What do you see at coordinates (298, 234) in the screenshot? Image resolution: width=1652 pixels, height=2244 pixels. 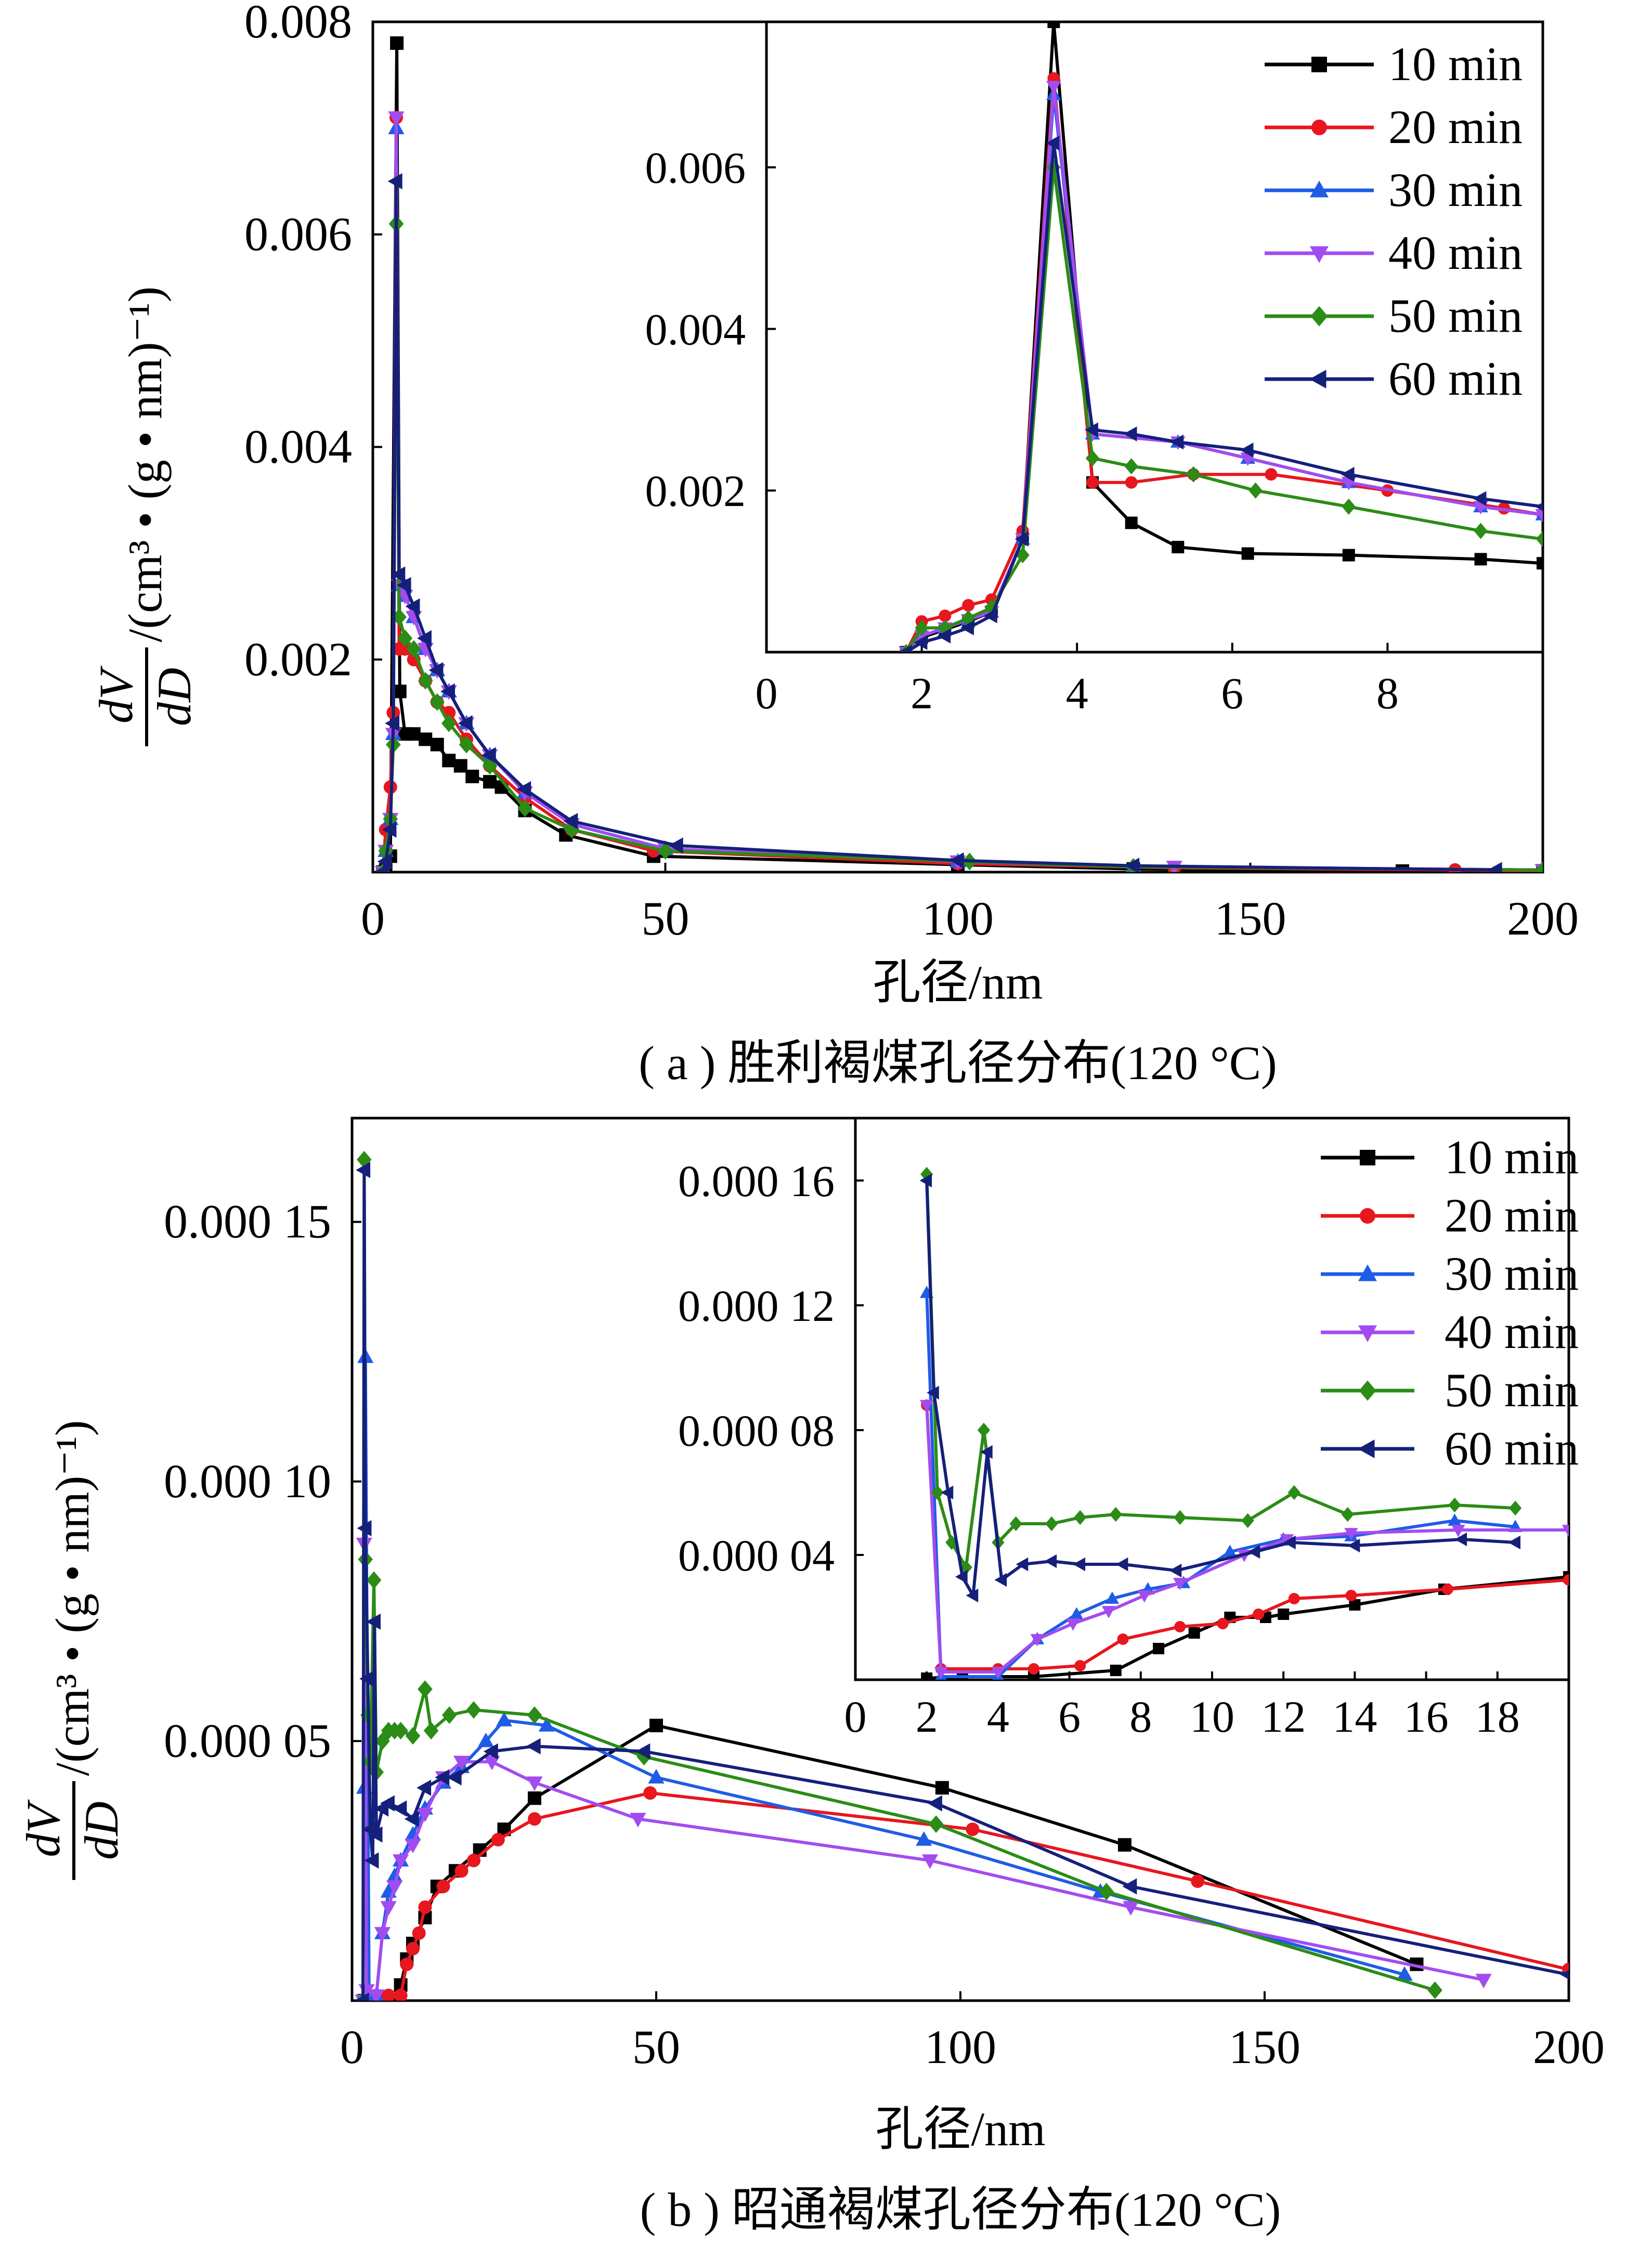 I see `y-tick-label: 0.006` at bounding box center [298, 234].